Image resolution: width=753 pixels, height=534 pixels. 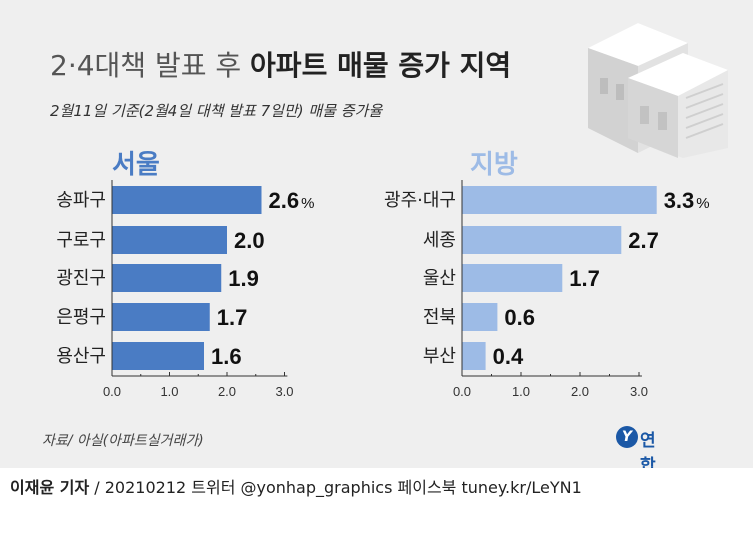 I want to click on seoul-category-label-2: 광진구, so click(x=81, y=278).